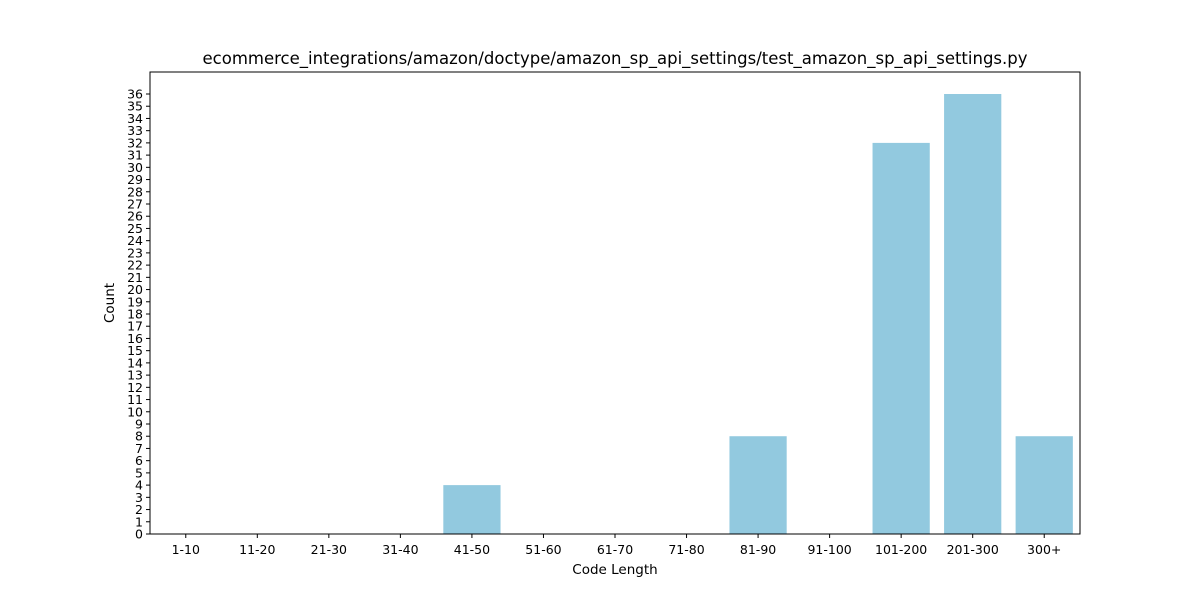  Describe the element at coordinates (1044, 549) in the screenshot. I see `x-tick-label: 300+` at that location.